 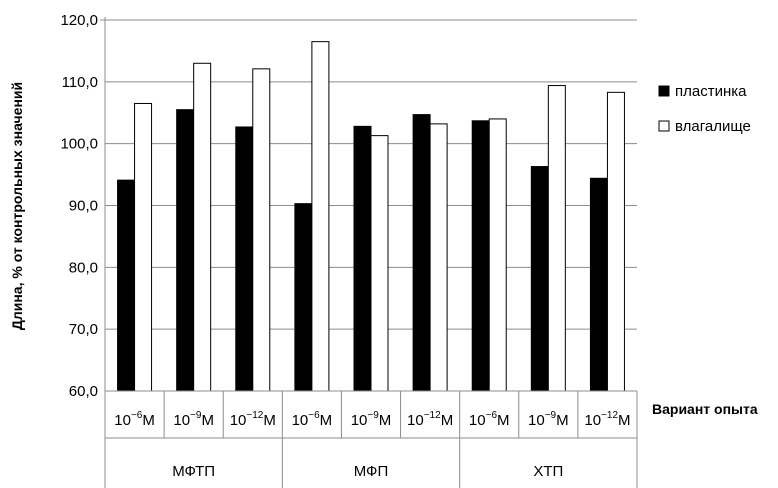 What do you see at coordinates (548, 471) in the screenshot?
I see `x-group-label: ХТП` at bounding box center [548, 471].